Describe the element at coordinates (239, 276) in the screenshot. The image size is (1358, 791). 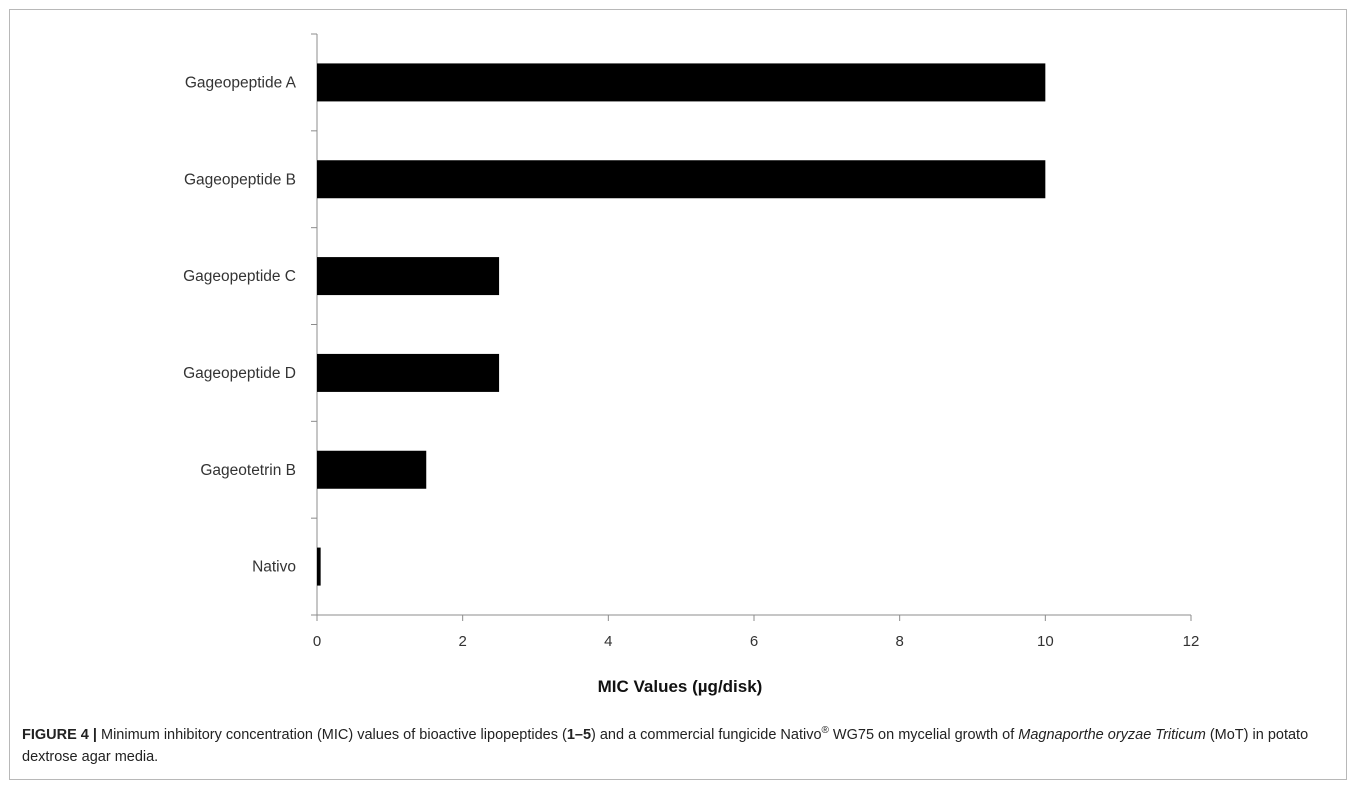
I see `category-label: Gageopeptide C` at that location.